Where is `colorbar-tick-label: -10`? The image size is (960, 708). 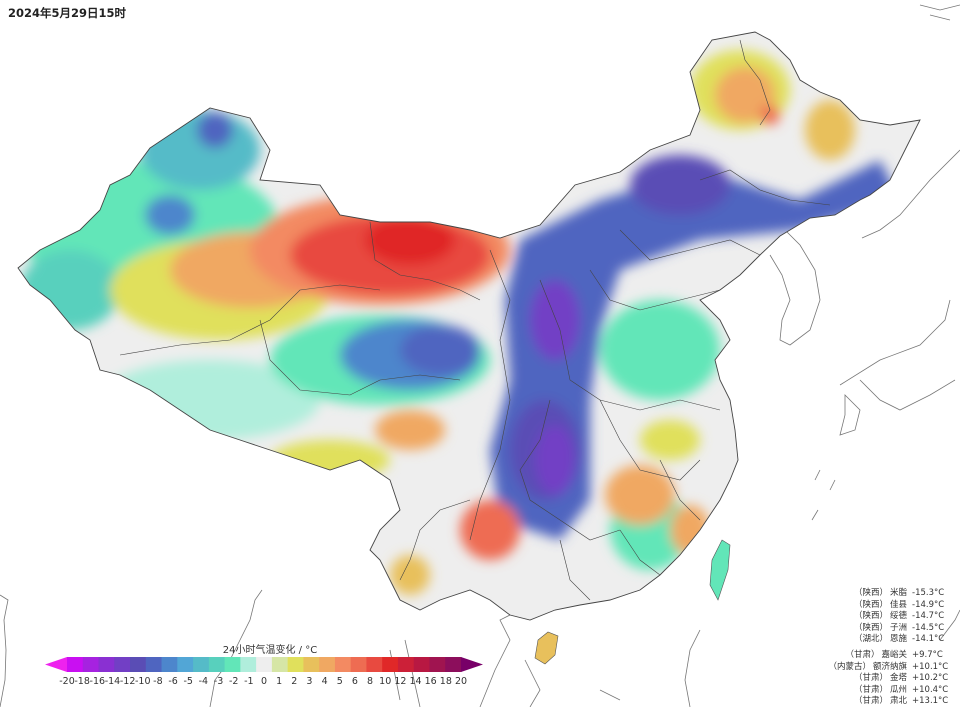 colorbar-tick-label: -10 is located at coordinates (143, 681).